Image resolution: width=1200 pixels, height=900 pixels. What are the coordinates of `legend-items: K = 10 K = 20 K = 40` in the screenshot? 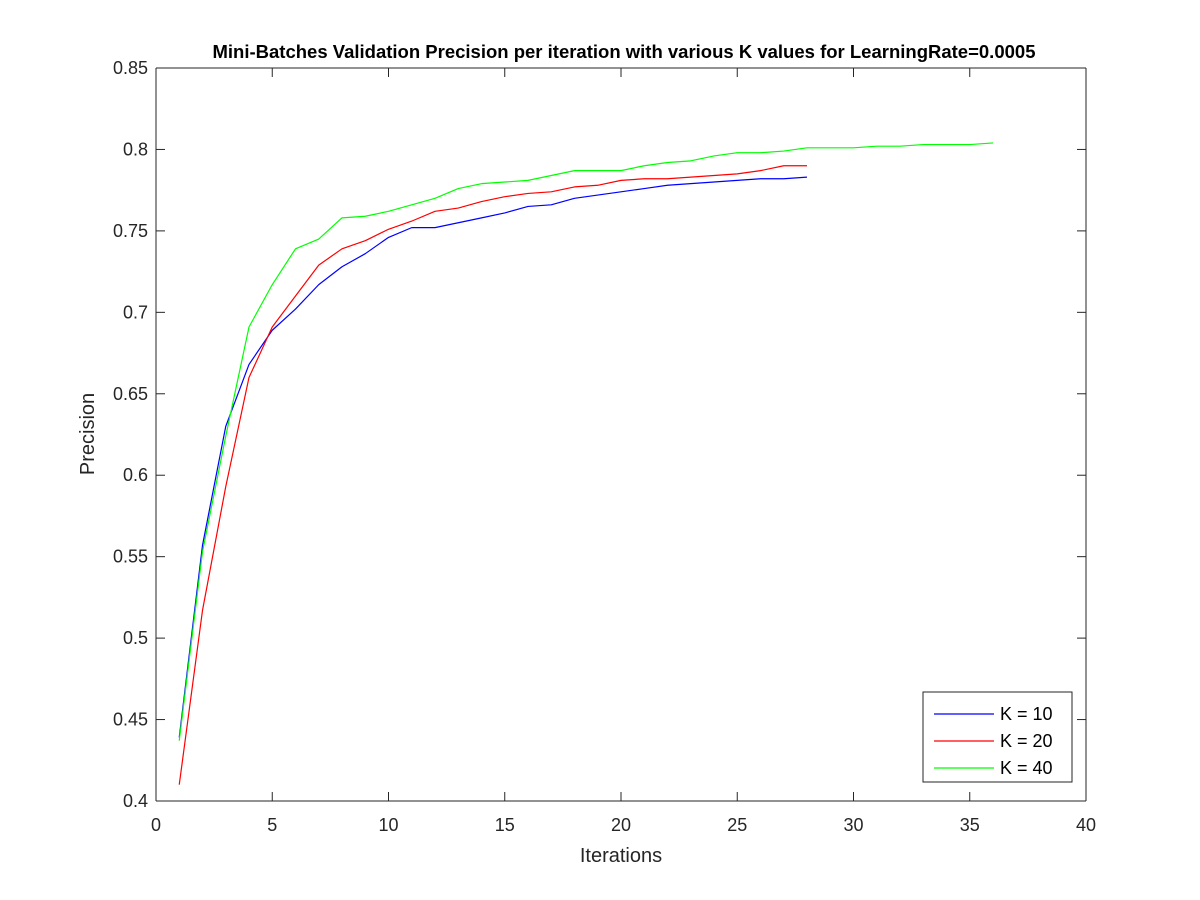 It's located at (993, 741).